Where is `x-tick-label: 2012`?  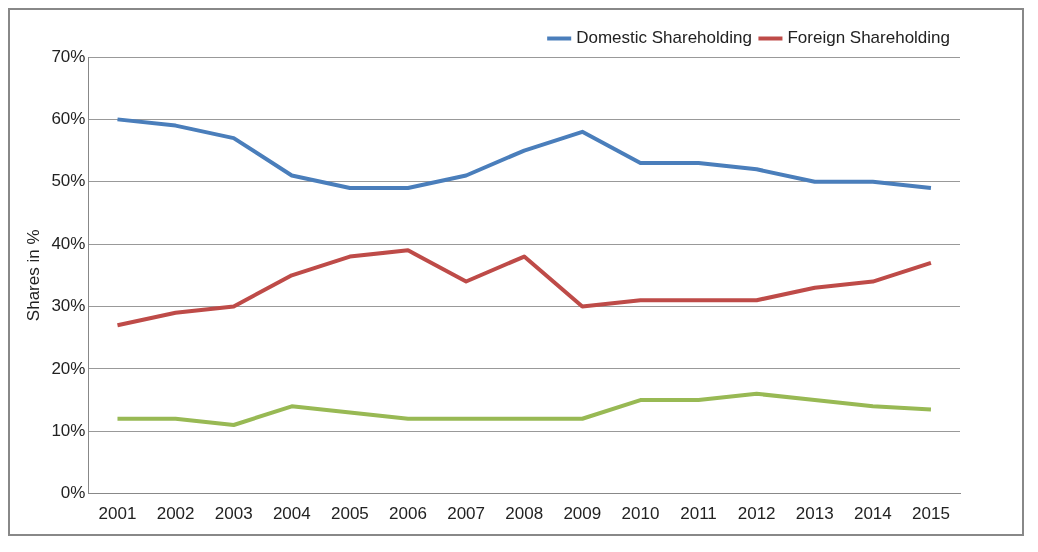
x-tick-label: 2012 is located at coordinates (756, 514).